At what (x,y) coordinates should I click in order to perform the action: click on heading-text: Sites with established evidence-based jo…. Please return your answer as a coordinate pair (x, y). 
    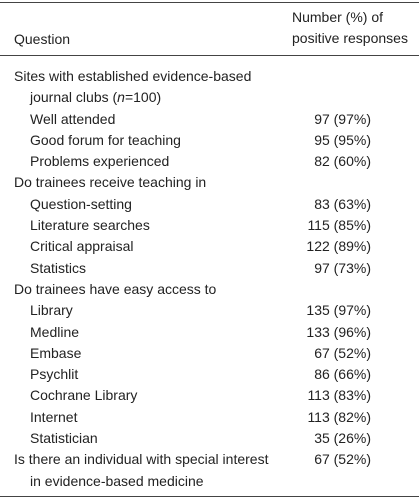
    Looking at the image, I should click on (133, 87).